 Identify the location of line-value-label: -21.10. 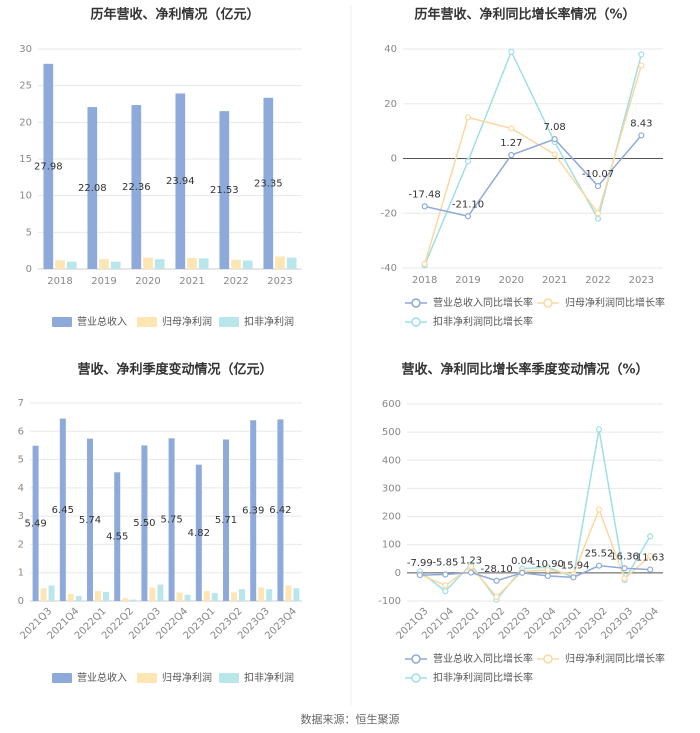
(468, 204).